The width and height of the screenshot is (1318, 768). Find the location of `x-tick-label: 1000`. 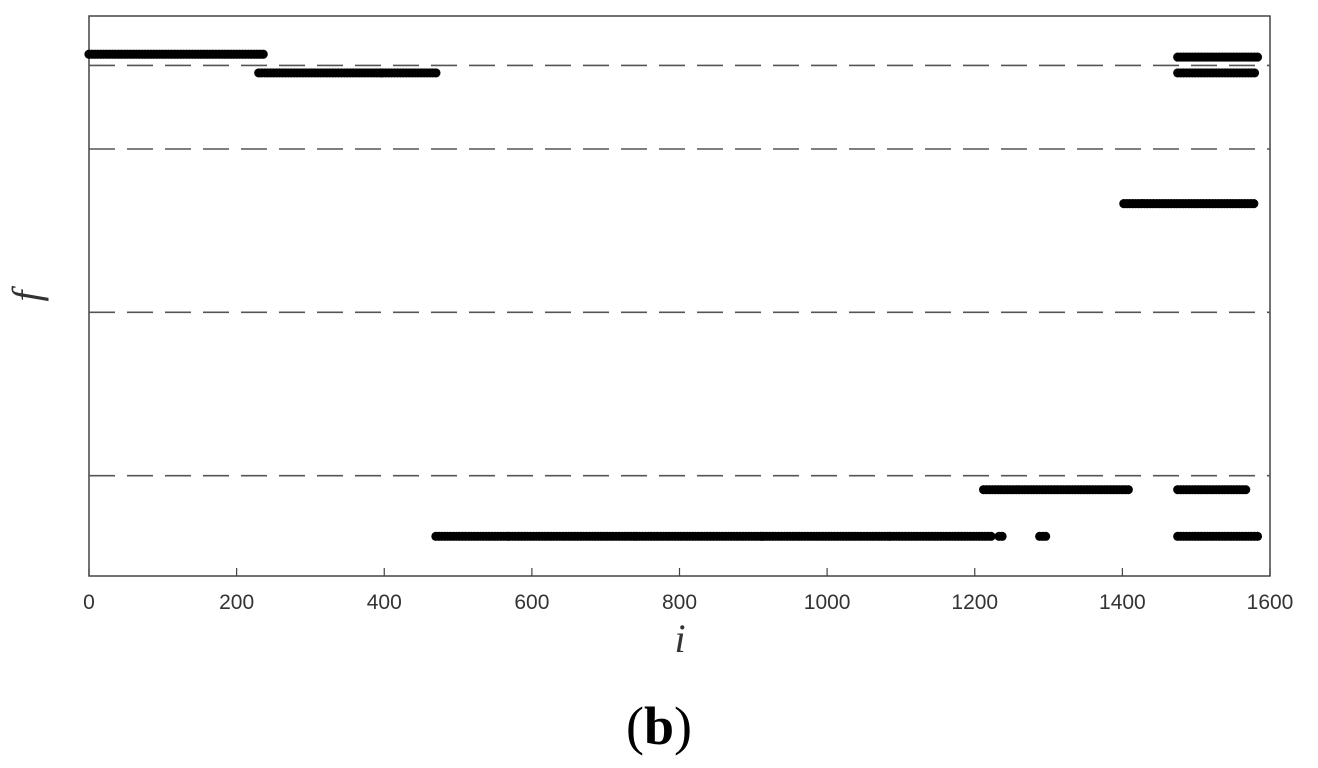

x-tick-label: 1000 is located at coordinates (827, 602).